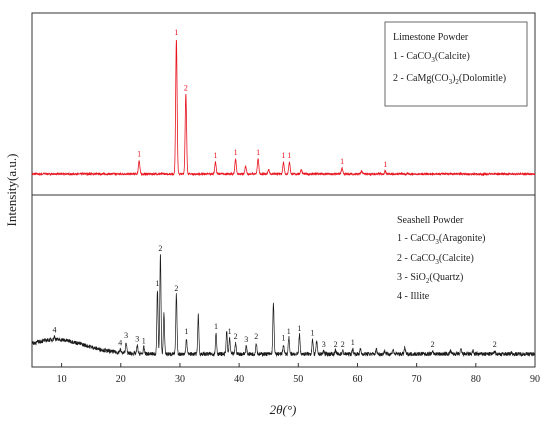 The height and width of the screenshot is (427, 550). What do you see at coordinates (357, 379) in the screenshot?
I see `x-tick-label: 60` at bounding box center [357, 379].